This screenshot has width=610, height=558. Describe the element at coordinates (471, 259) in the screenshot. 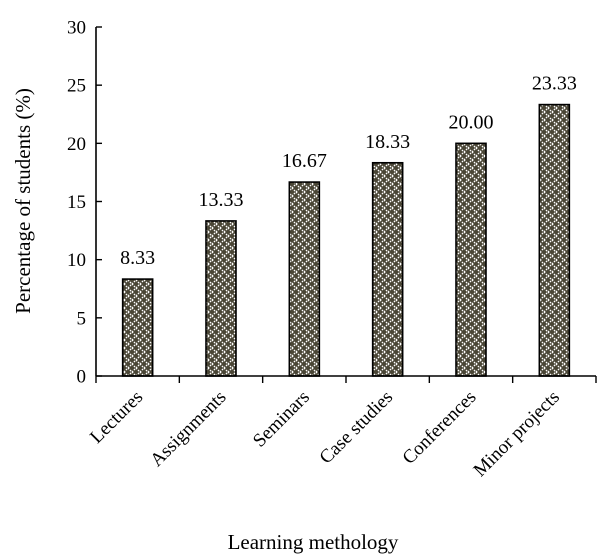

I see `bar-conferences` at that location.